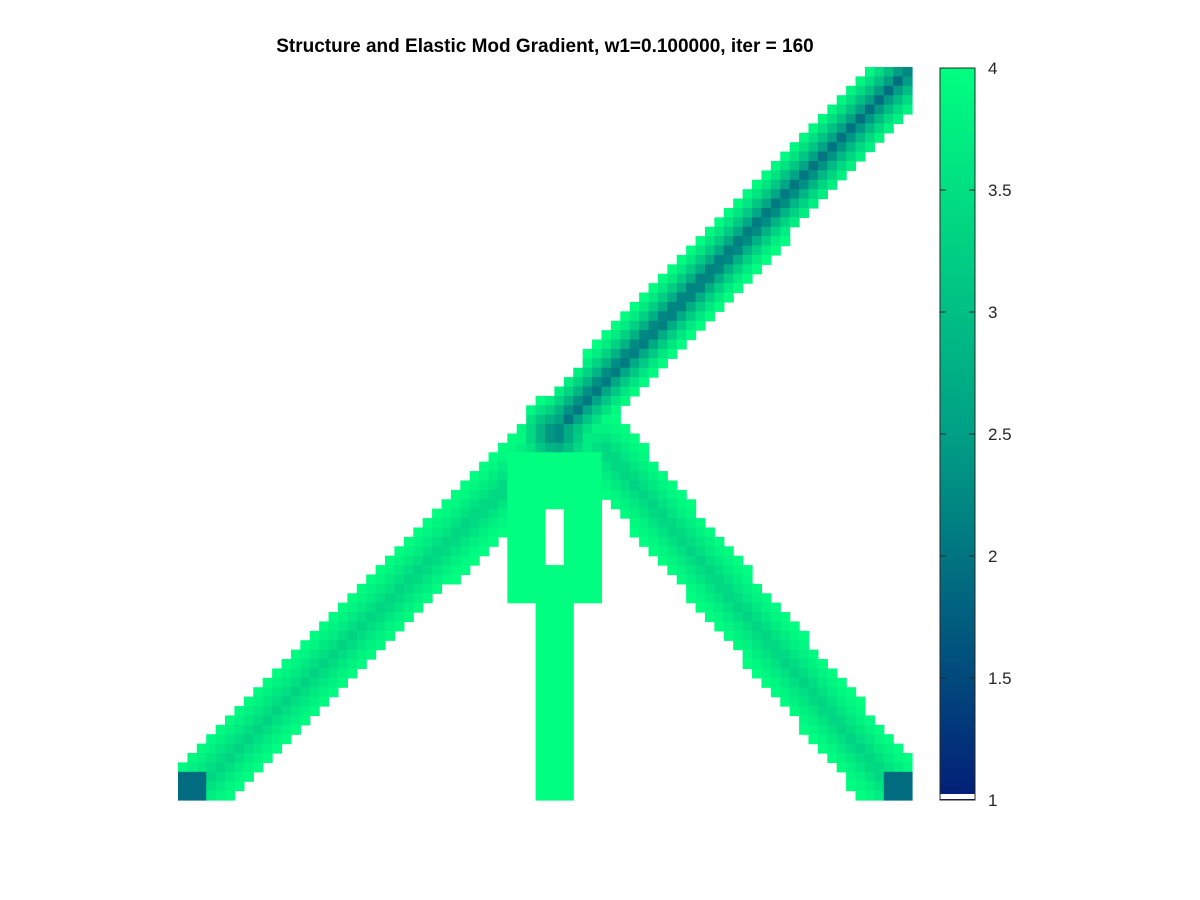 The height and width of the screenshot is (900, 1200). I want to click on colorbar-bottom-band, so click(957, 796).